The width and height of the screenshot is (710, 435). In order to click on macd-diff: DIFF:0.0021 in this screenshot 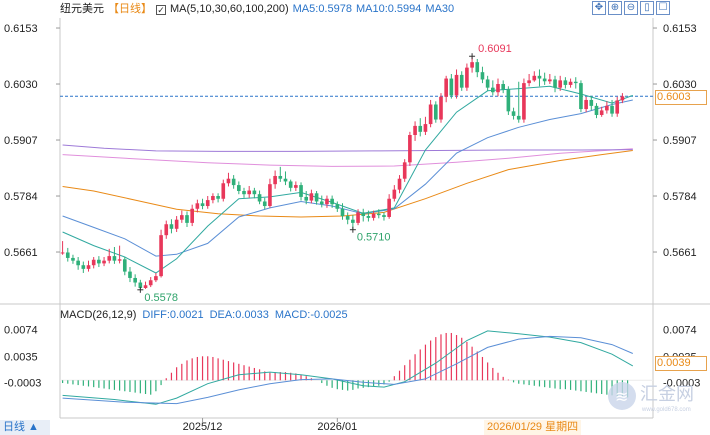, I will do `click(173, 315)`.